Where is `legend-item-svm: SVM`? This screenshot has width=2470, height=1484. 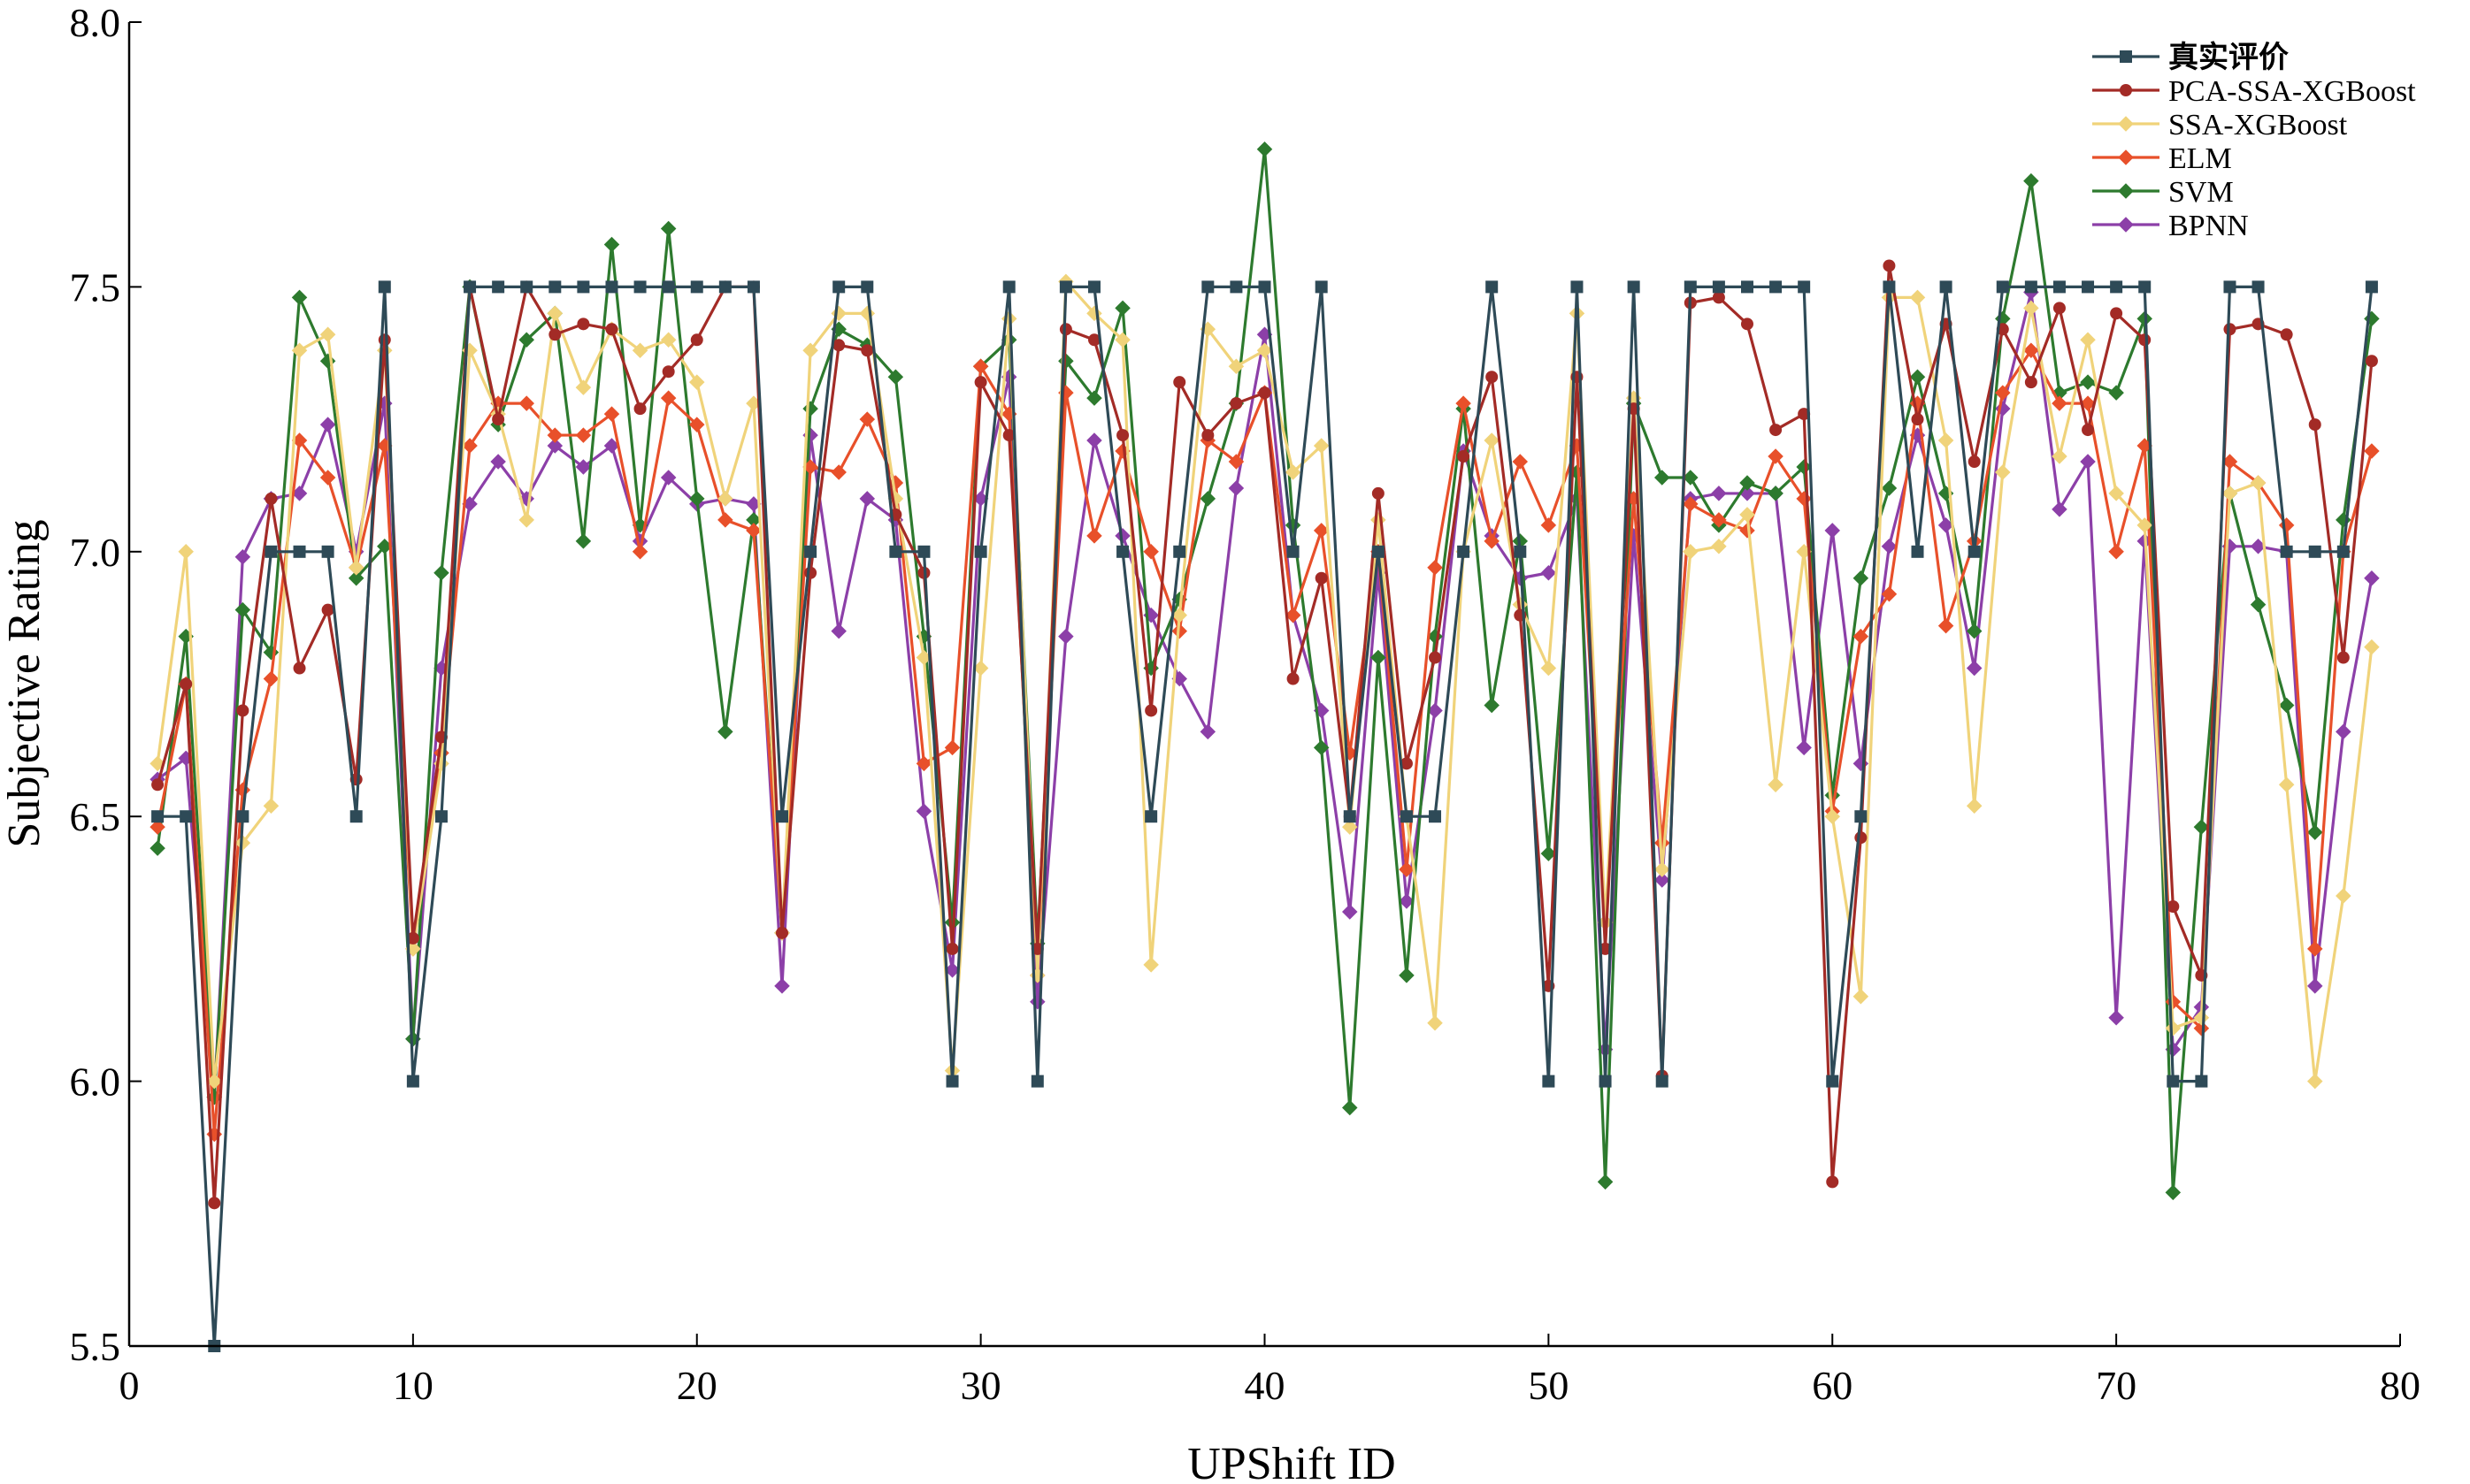
legend-item-svm: SVM is located at coordinates (2163, 192).